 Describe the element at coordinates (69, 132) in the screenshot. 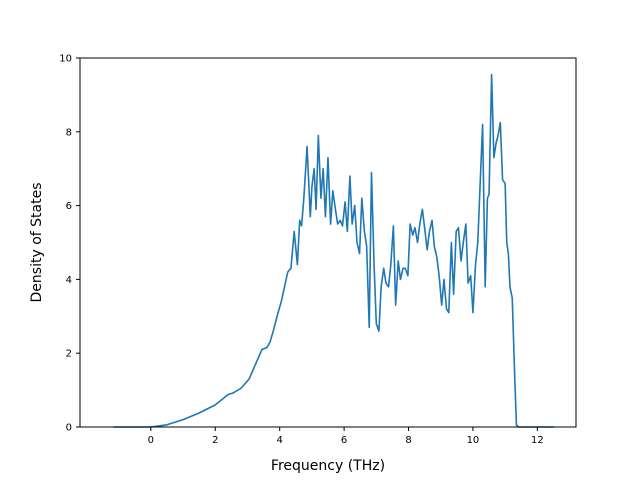

I see `y-tick-label: 8` at that location.